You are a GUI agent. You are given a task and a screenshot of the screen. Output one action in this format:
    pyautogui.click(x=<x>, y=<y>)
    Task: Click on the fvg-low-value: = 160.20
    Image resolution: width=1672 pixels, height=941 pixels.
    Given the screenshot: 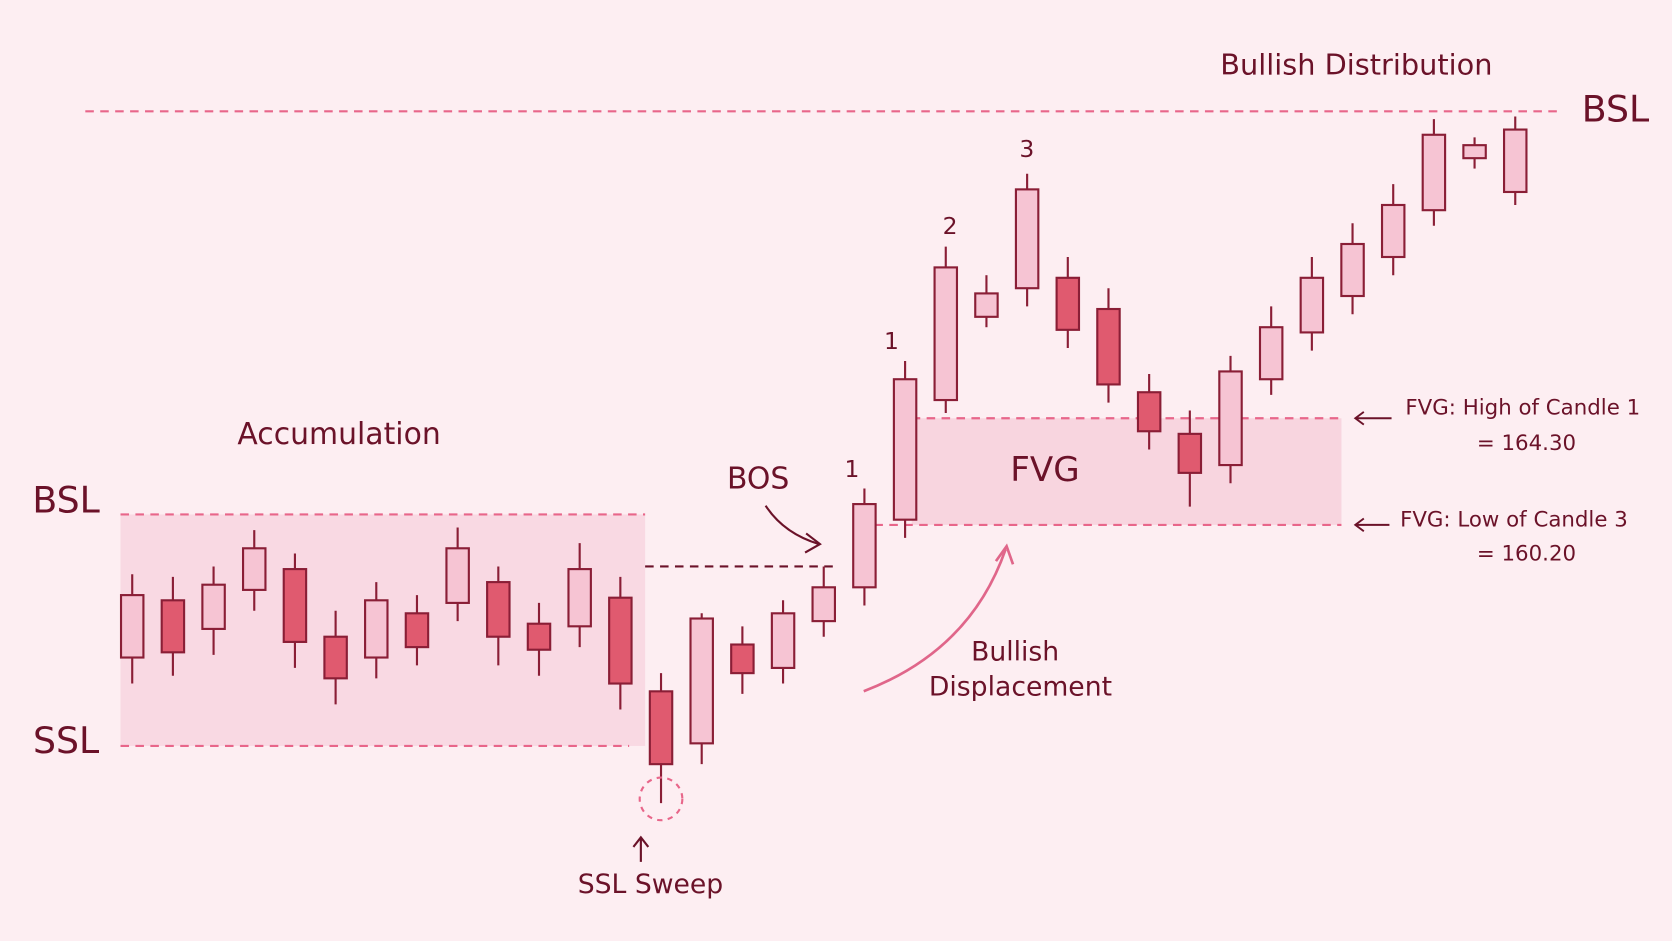 What is the action you would take?
    pyautogui.click(x=1526, y=554)
    